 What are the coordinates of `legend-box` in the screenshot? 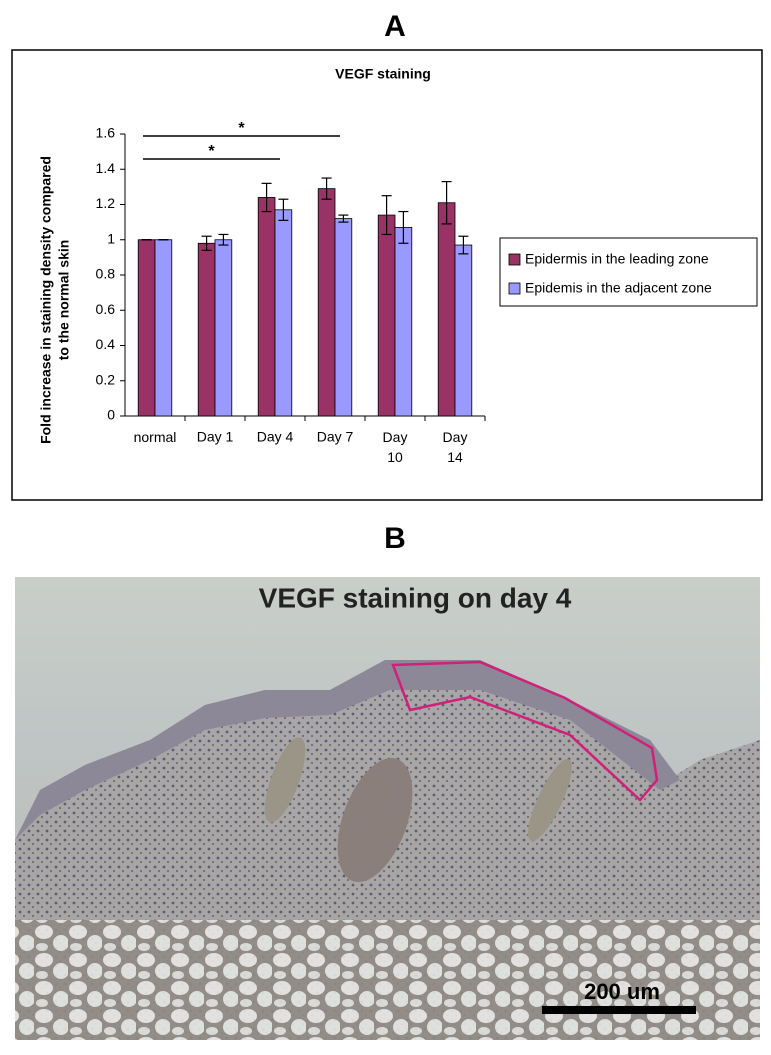 It's located at (628, 272).